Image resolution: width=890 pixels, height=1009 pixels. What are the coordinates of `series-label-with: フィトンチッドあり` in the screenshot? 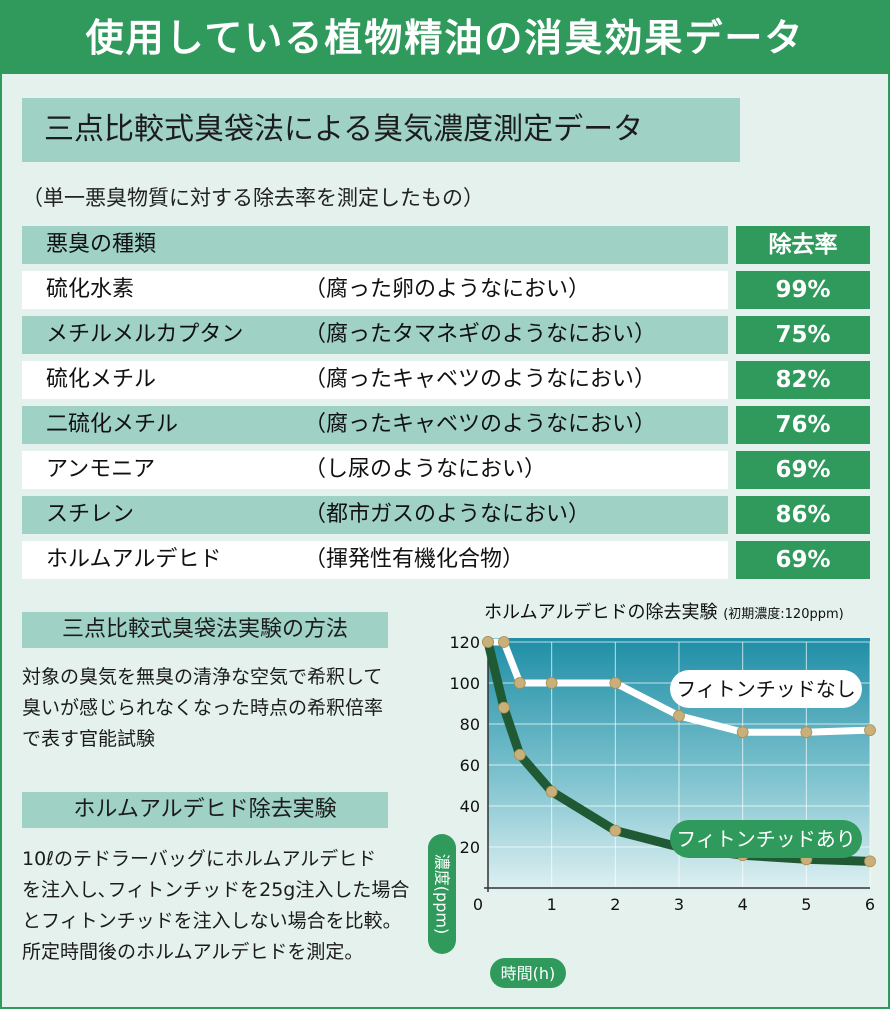 It's located at (766, 839).